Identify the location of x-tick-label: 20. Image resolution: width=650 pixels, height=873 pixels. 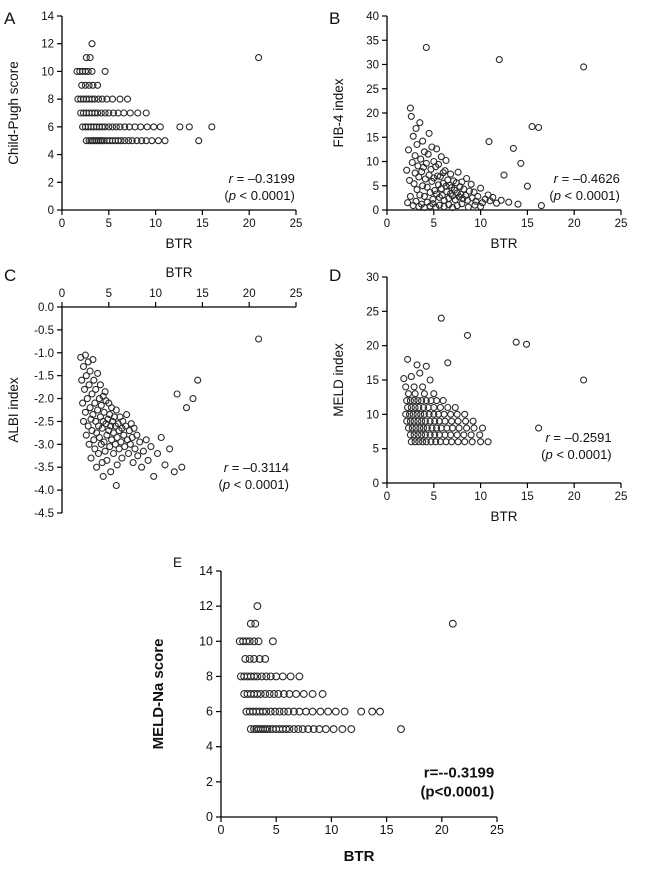
(574, 497).